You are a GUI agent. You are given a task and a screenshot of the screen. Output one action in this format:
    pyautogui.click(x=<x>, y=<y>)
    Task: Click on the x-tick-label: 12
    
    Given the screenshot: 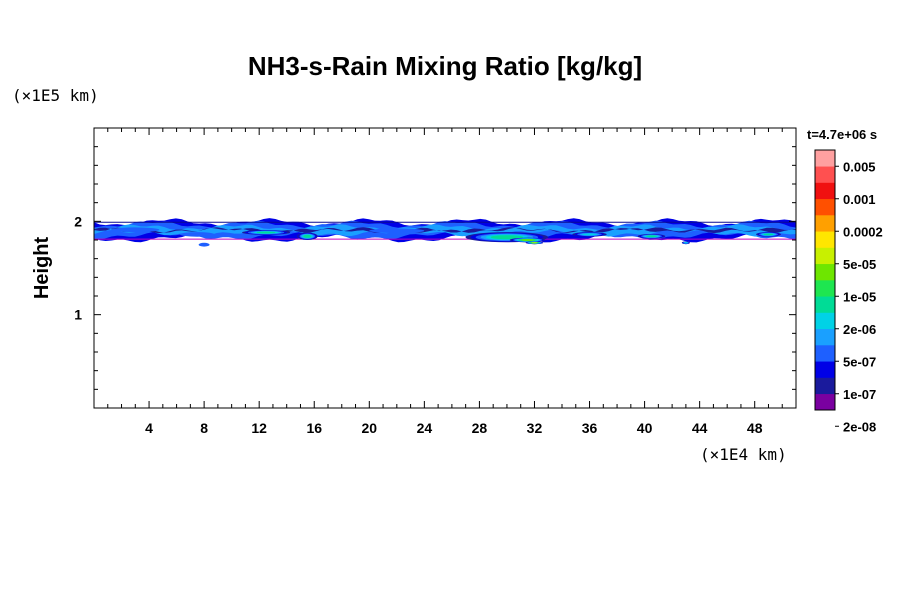 What is the action you would take?
    pyautogui.click(x=259, y=428)
    